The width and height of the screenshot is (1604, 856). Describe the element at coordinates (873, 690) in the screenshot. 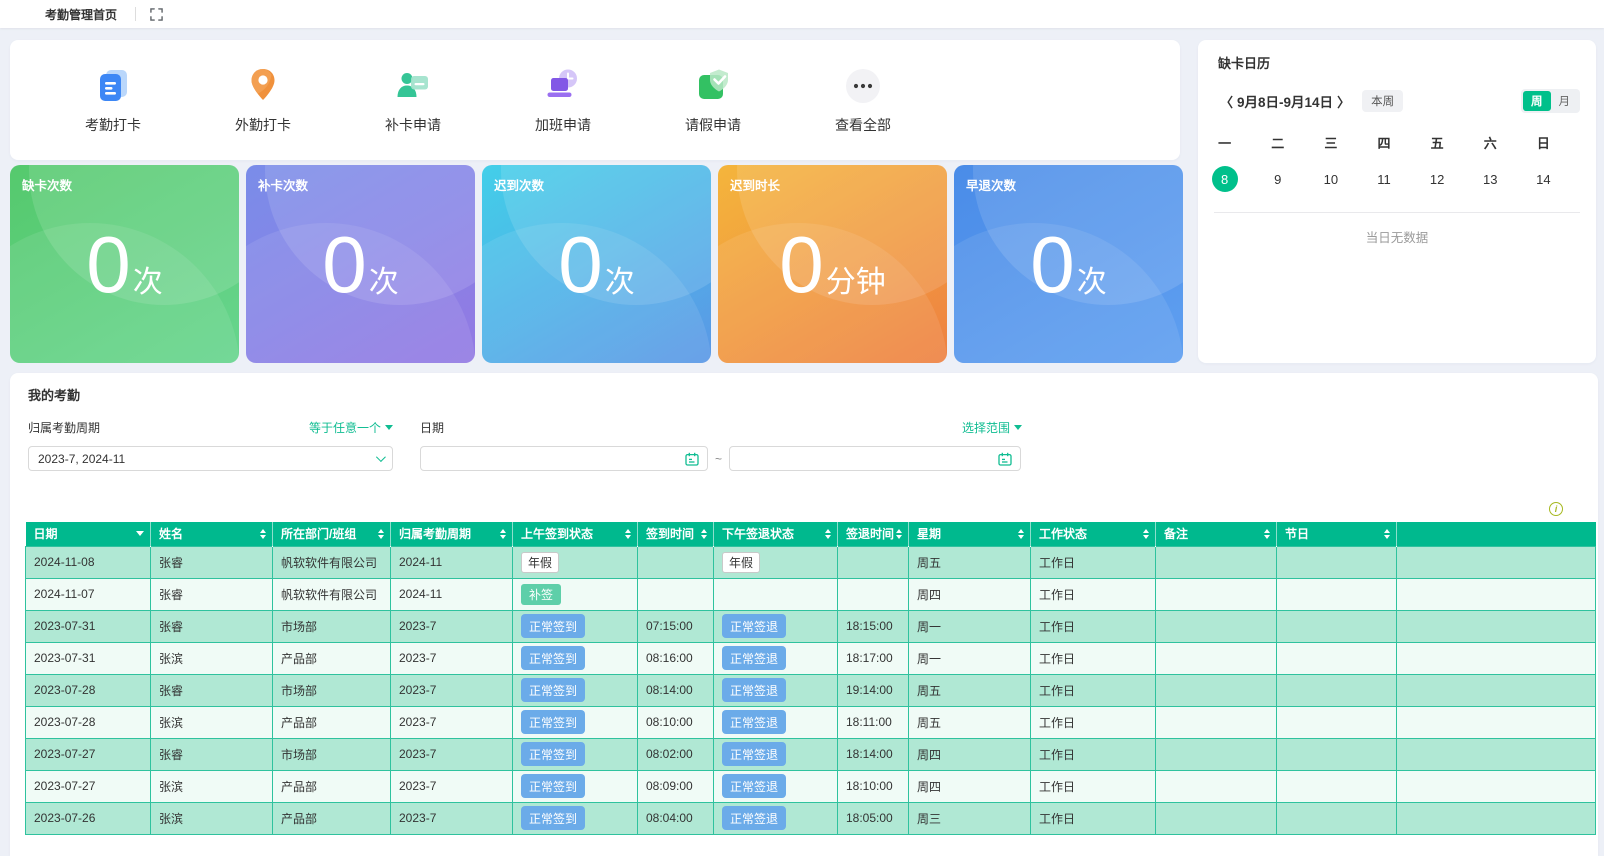

I see `cell-checkout: 19:14:00` at that location.